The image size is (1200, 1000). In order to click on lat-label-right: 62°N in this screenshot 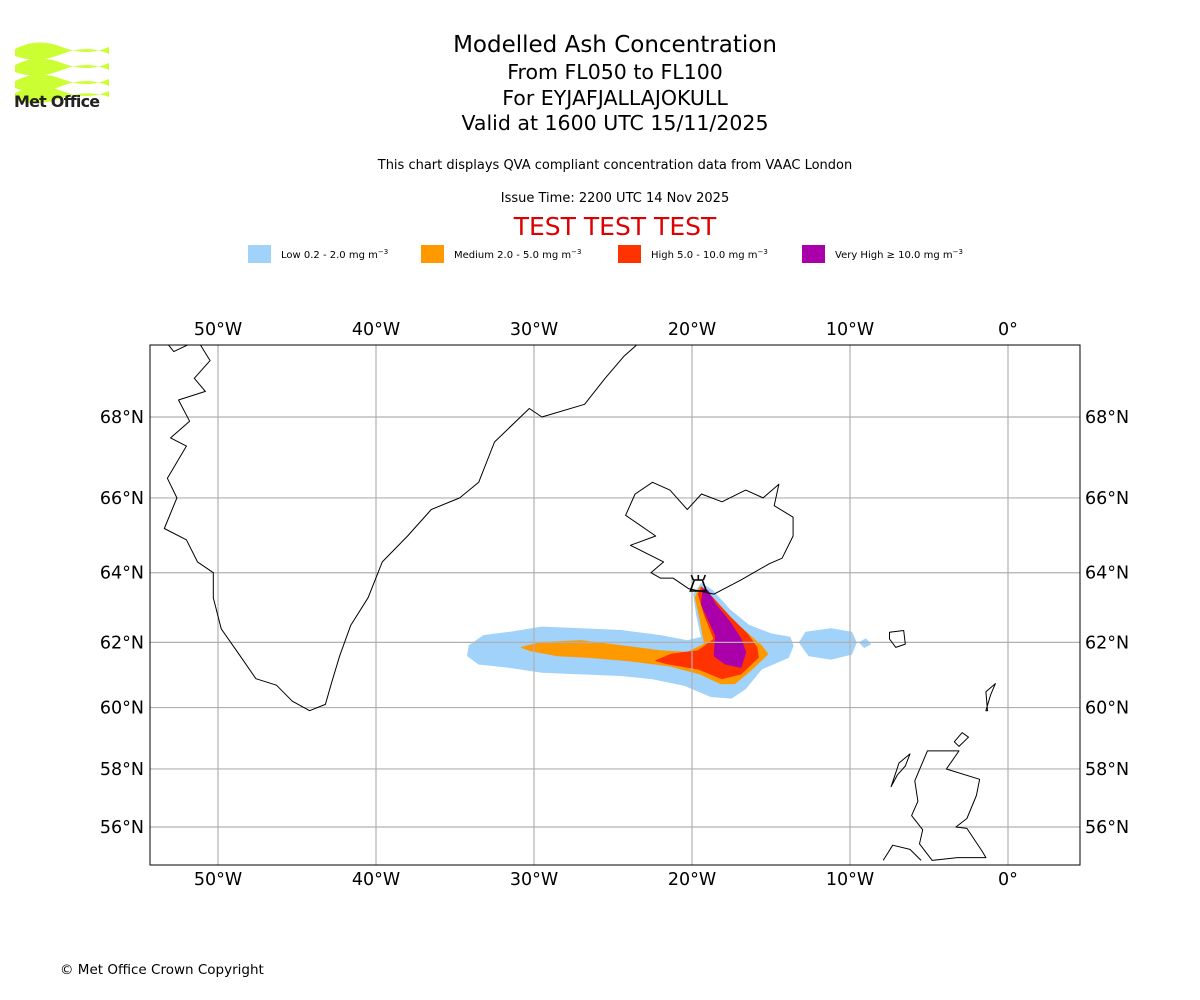, I will do `click(1107, 643)`.